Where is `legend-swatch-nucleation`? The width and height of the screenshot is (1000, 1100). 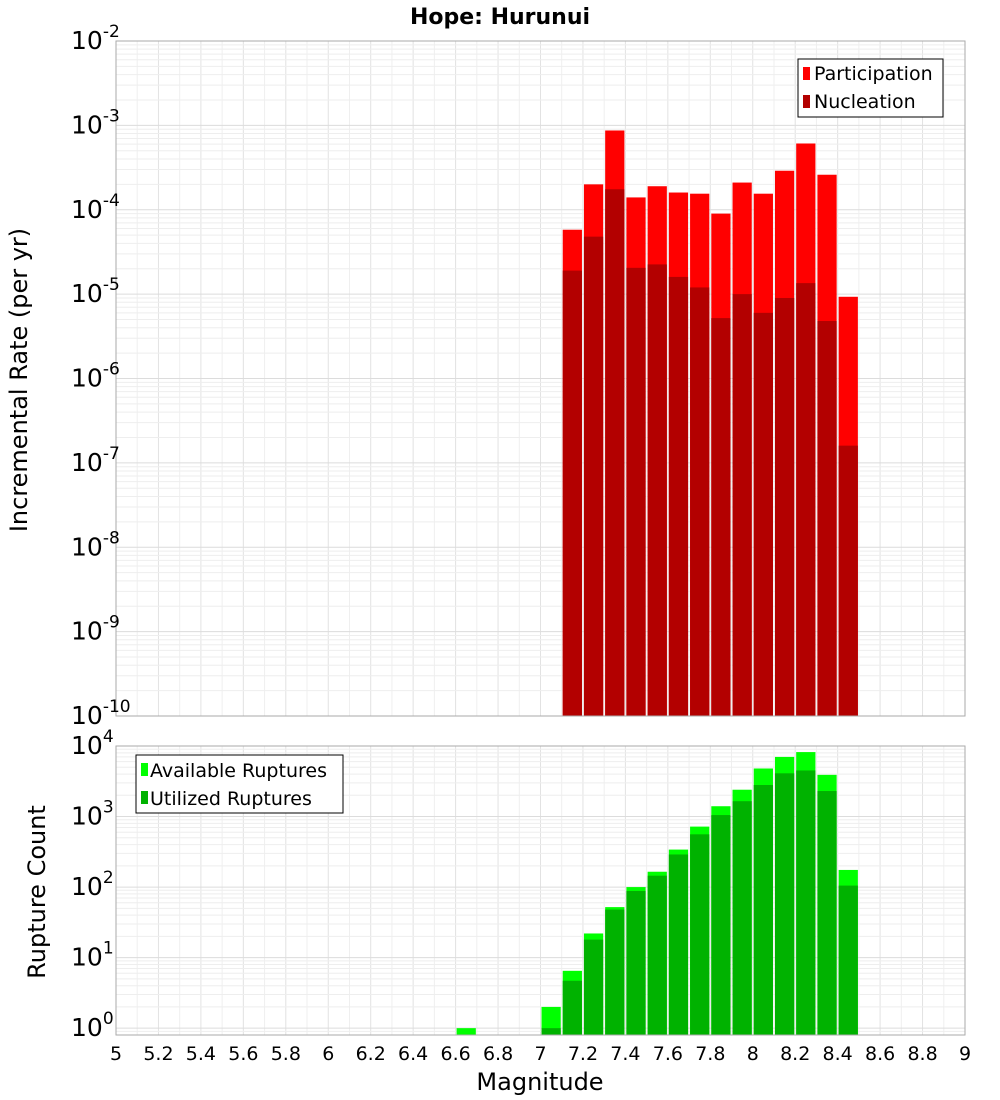
legend-swatch-nucleation is located at coordinates (806, 101).